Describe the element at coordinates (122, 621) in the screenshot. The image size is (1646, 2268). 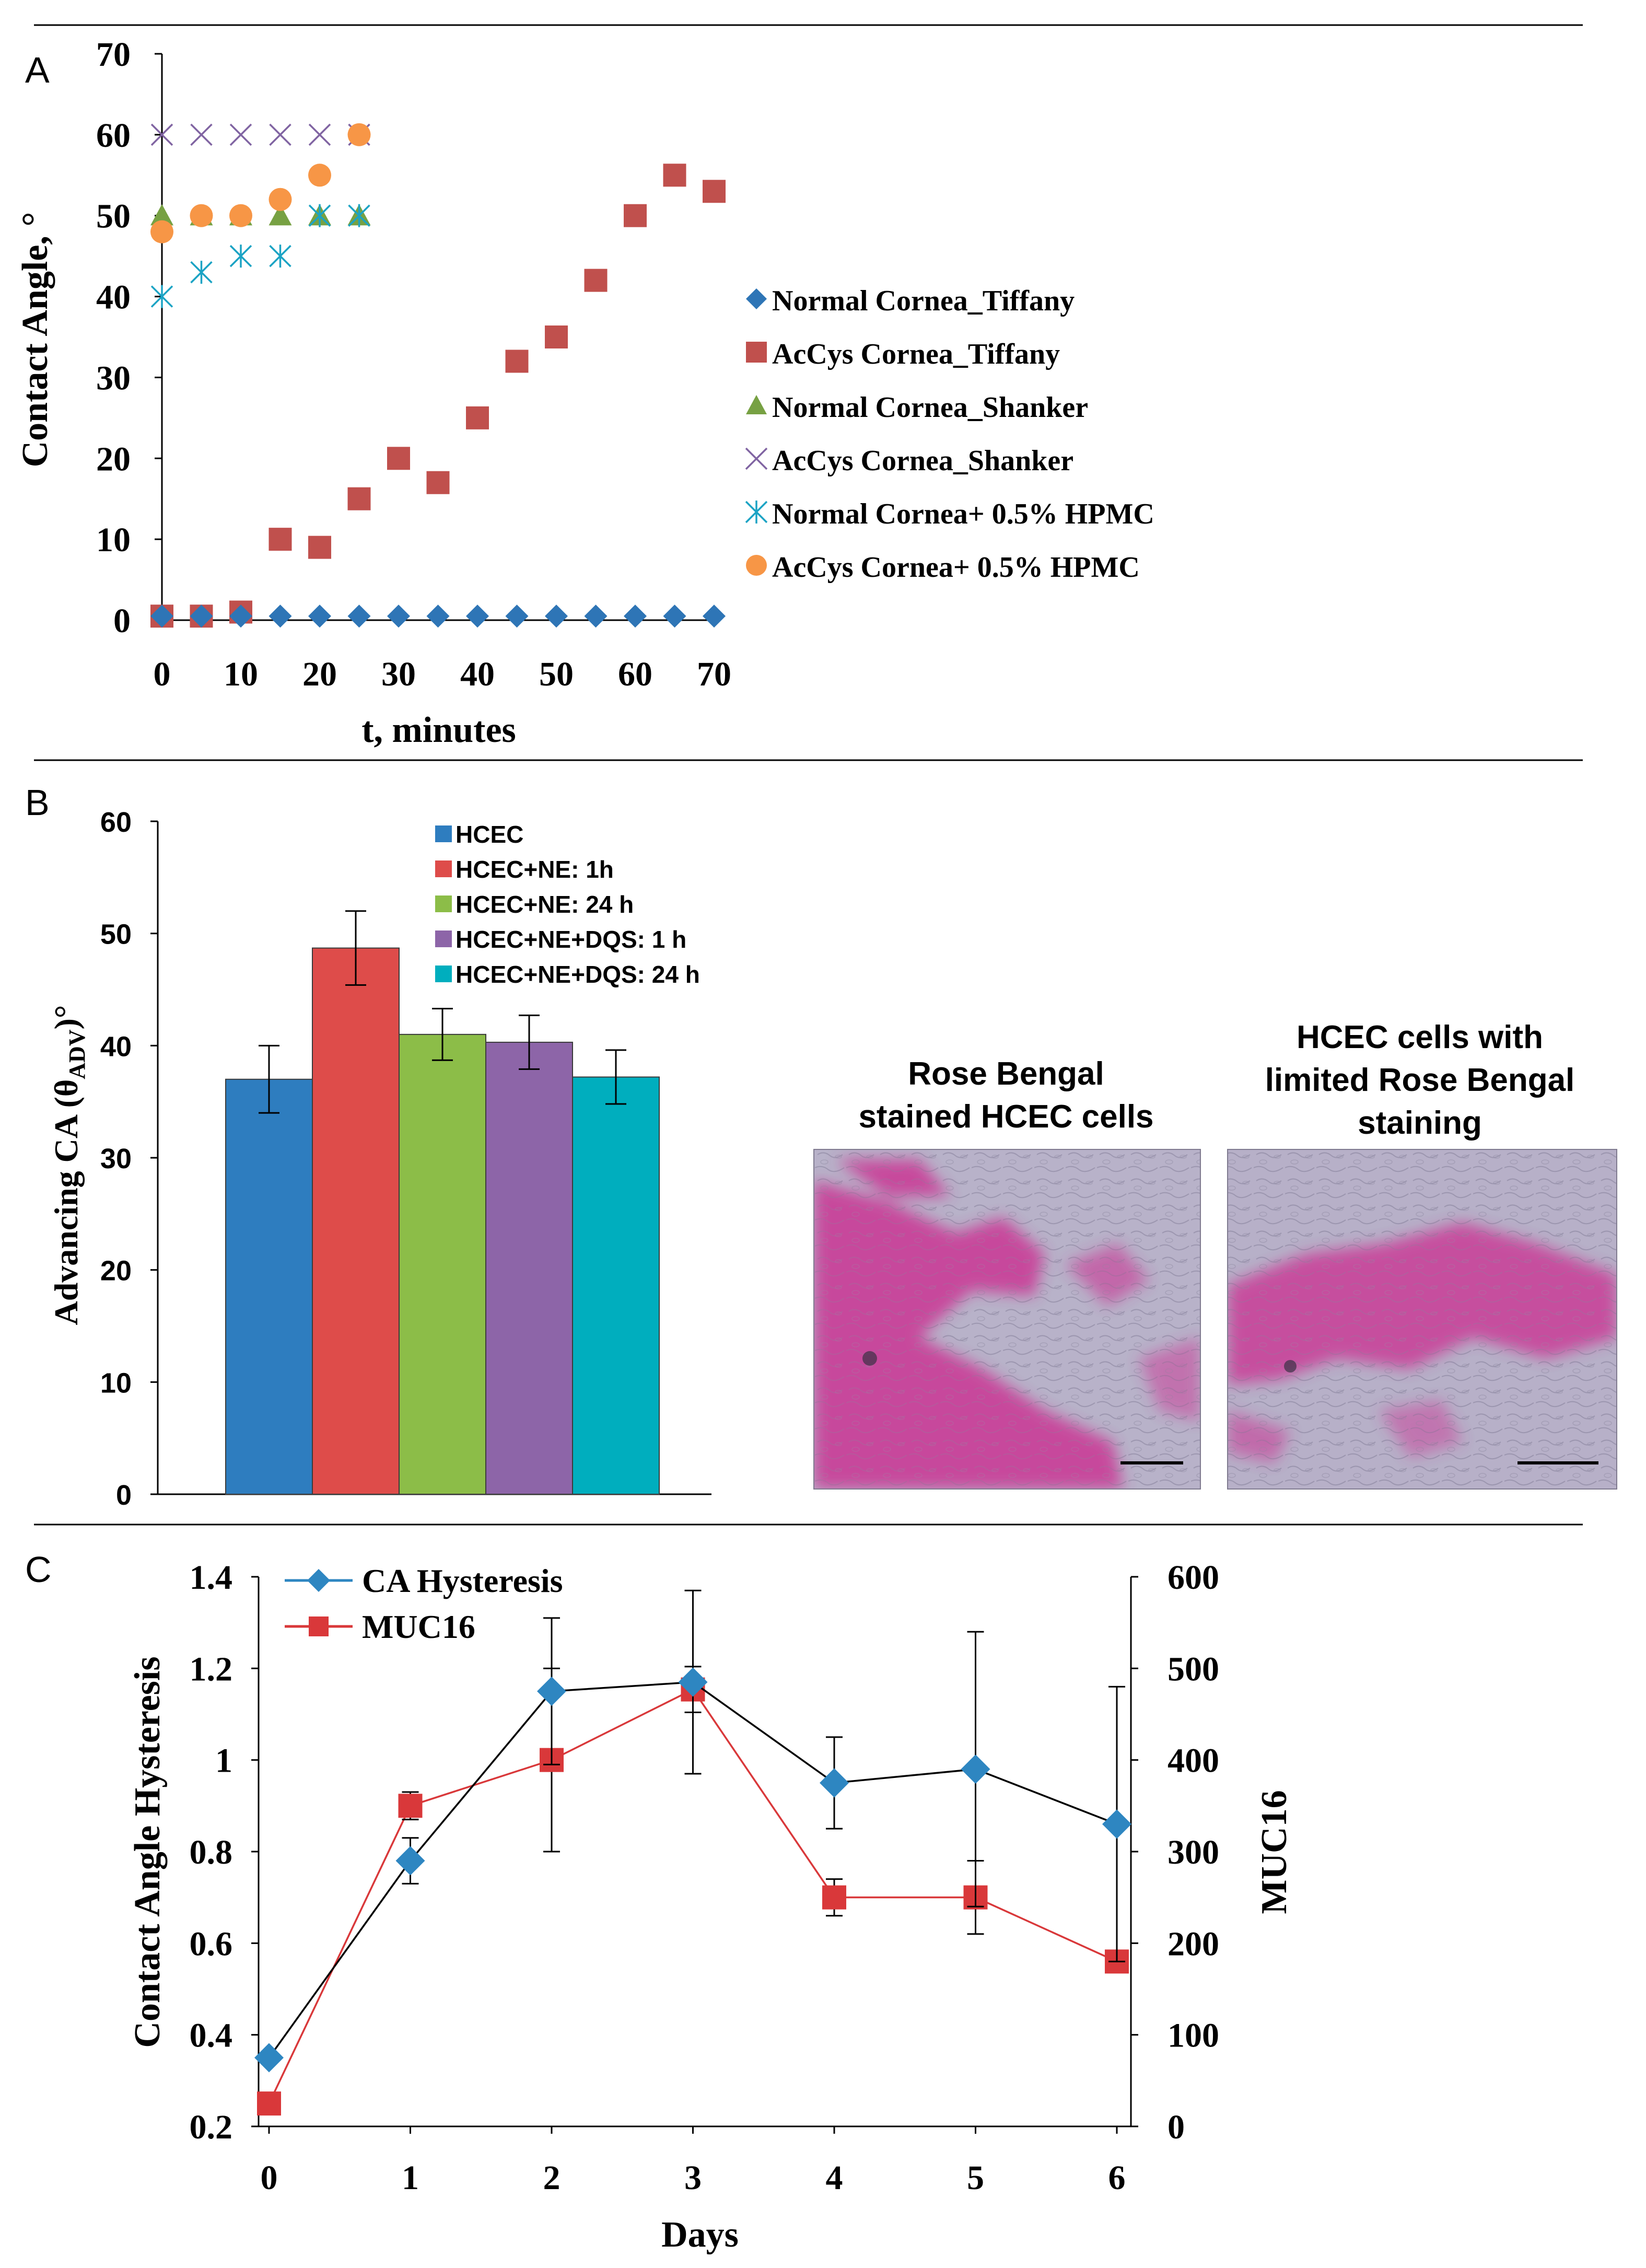
I see `panel-a-y-tick-label: 0` at that location.